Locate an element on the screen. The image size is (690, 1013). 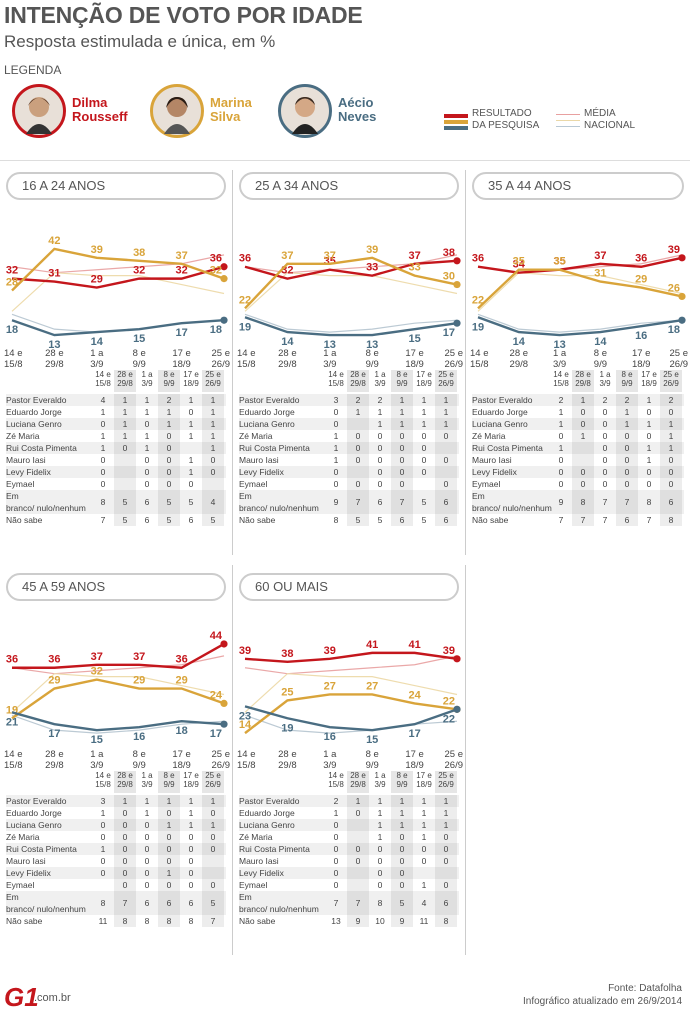
table-row: Eymael 0 0 0 0 0 0 is located at coordinates (578, 484).